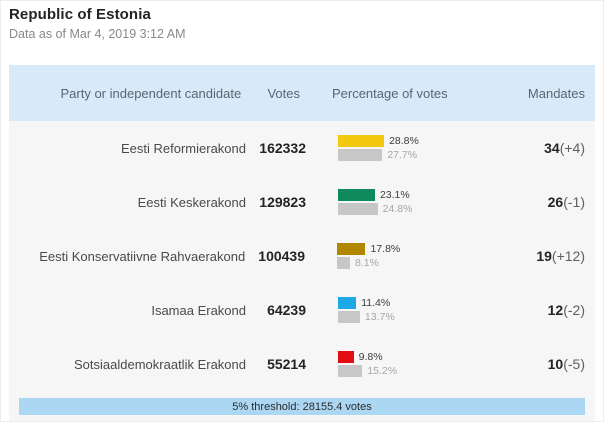 The image size is (604, 422). Describe the element at coordinates (438, 195) in the screenshot. I see `current-bar-line: 23.1%` at that location.